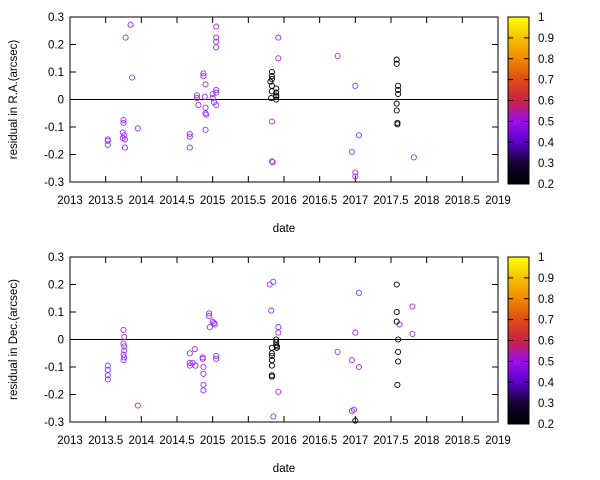 The image size is (600, 480). What do you see at coordinates (284, 441) in the screenshot?
I see `x-tick-label: 2016` at bounding box center [284, 441].